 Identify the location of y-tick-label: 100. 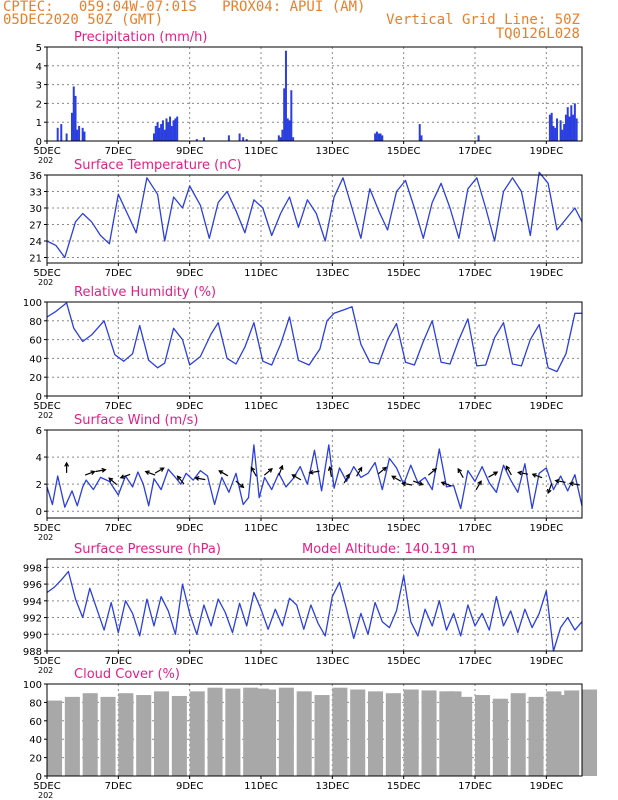
(32, 303).